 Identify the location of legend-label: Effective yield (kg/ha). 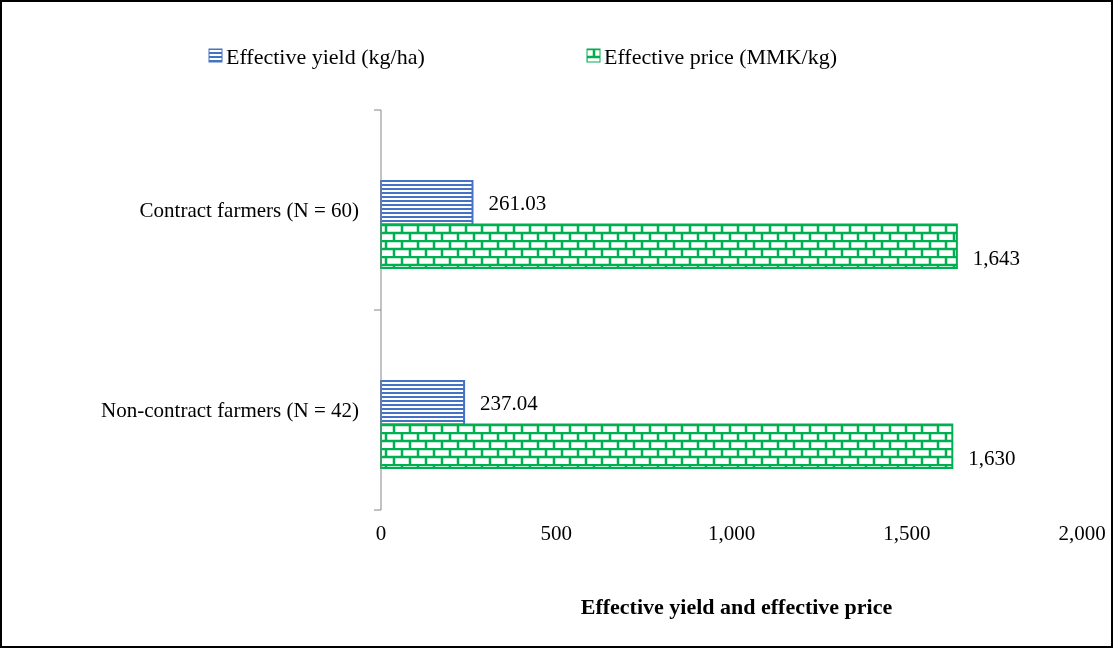
(325, 56).